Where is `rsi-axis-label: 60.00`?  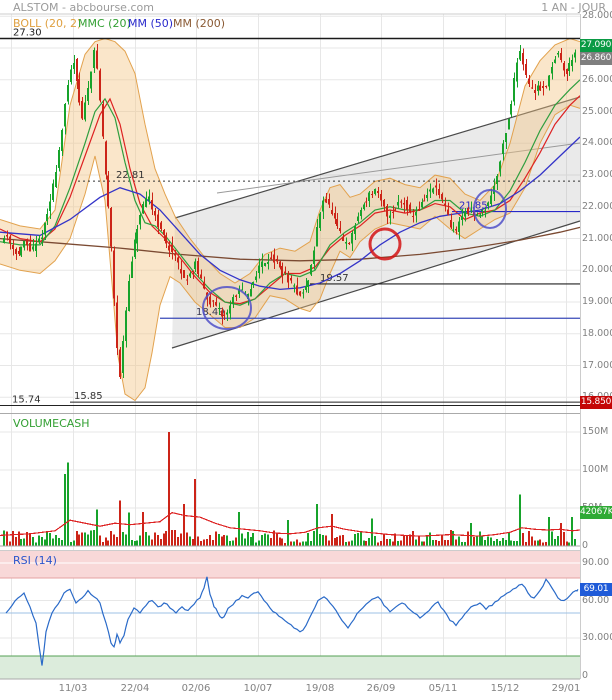 rsi-axis-label: 60.00 is located at coordinates (596, 600).